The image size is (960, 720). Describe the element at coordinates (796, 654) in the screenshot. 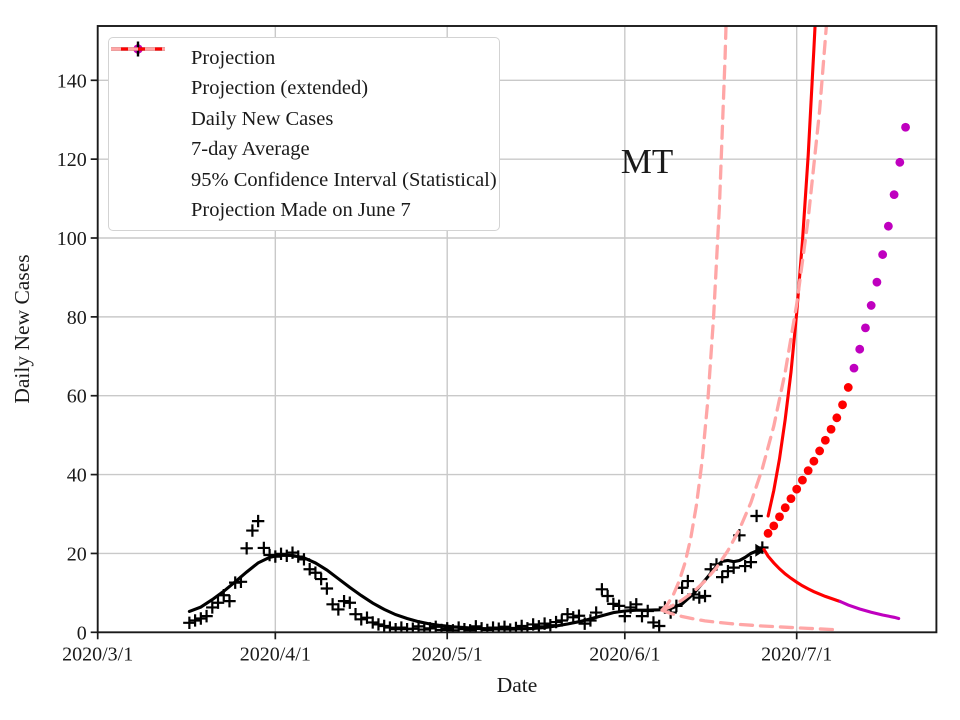

I see `x-tick-label: 2020/7/1` at that location.